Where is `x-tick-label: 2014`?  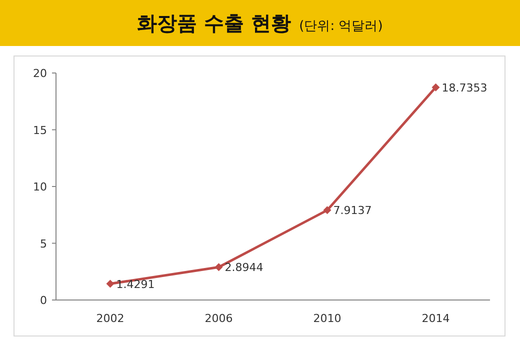
x-tick-label: 2014 is located at coordinates (436, 318).